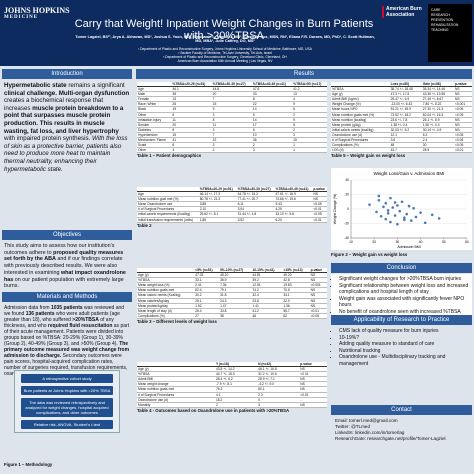 The height and width of the screenshot is (474, 474). I want to click on x-axis-label: Admission BMI, so click(408, 247).